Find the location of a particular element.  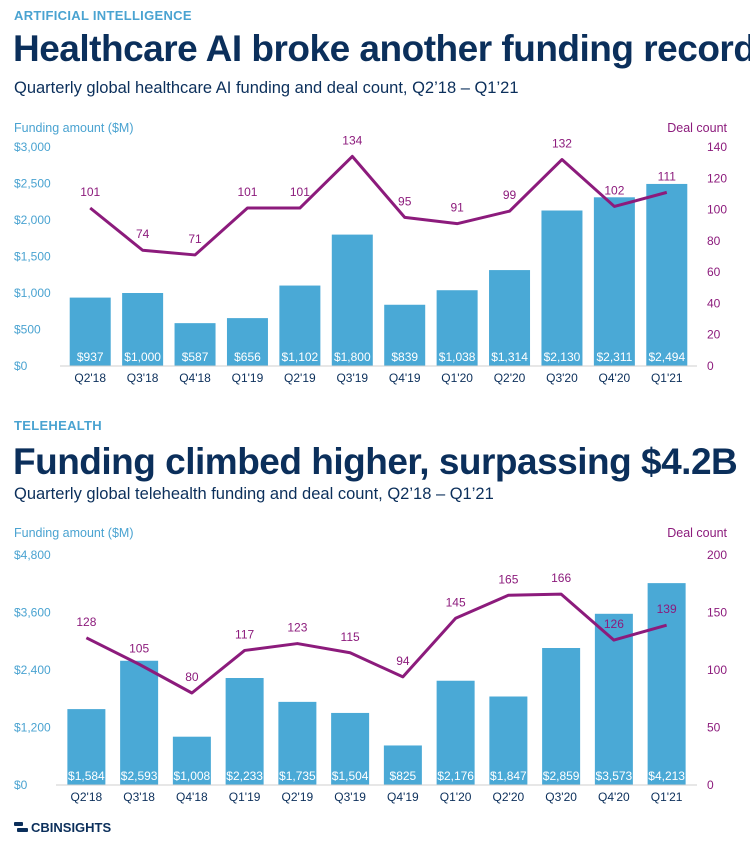

bar-value-label: $587 is located at coordinates (195, 357).